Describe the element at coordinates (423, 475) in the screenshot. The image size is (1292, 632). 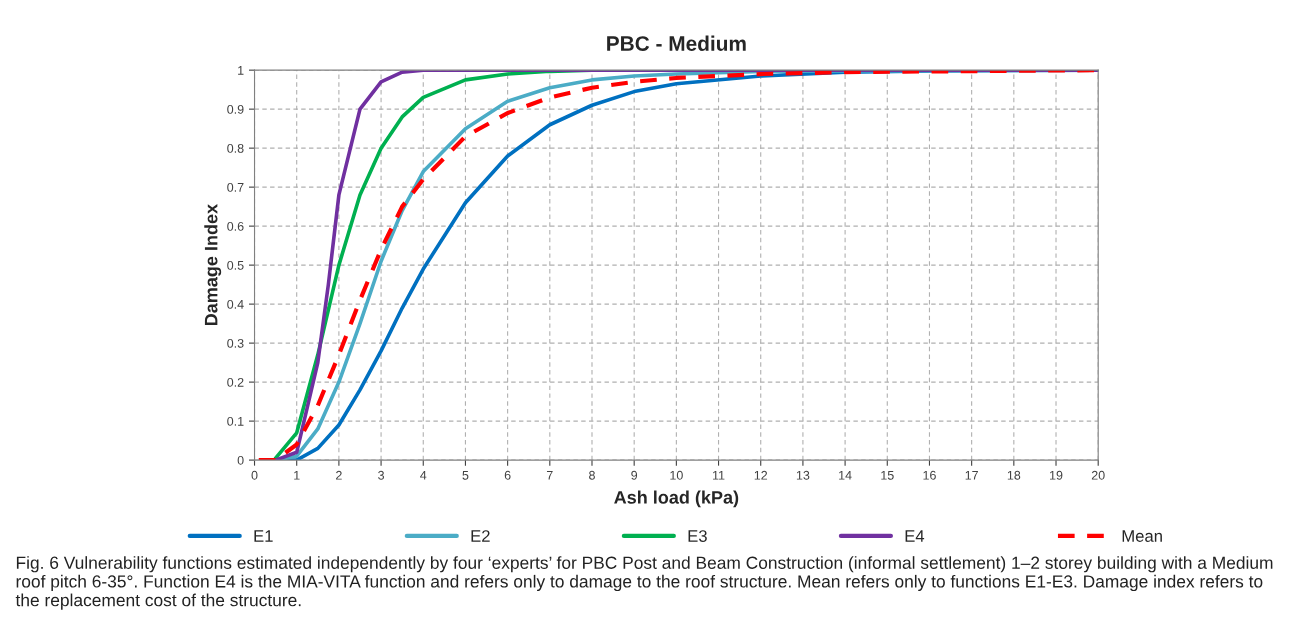
I see `x-tick-label: 4` at that location.